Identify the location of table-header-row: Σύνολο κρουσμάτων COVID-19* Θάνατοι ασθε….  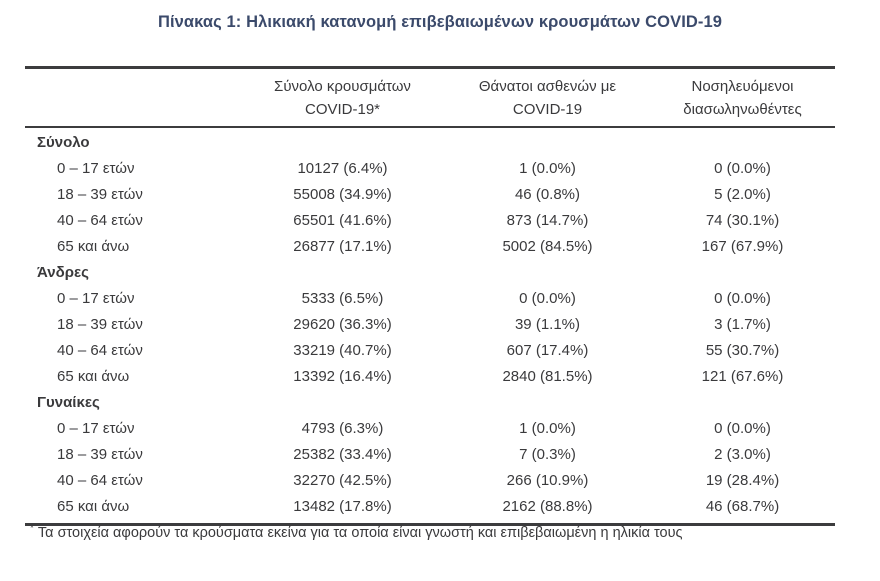
(430, 97).